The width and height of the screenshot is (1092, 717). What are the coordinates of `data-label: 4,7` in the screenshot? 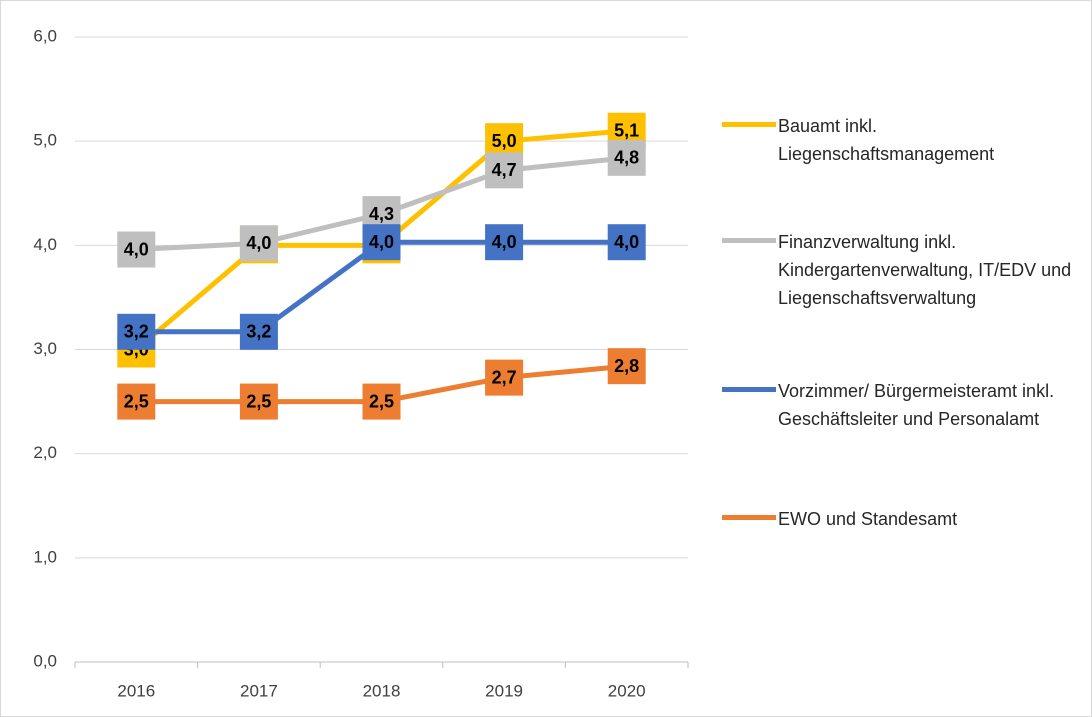 It's located at (504, 170).